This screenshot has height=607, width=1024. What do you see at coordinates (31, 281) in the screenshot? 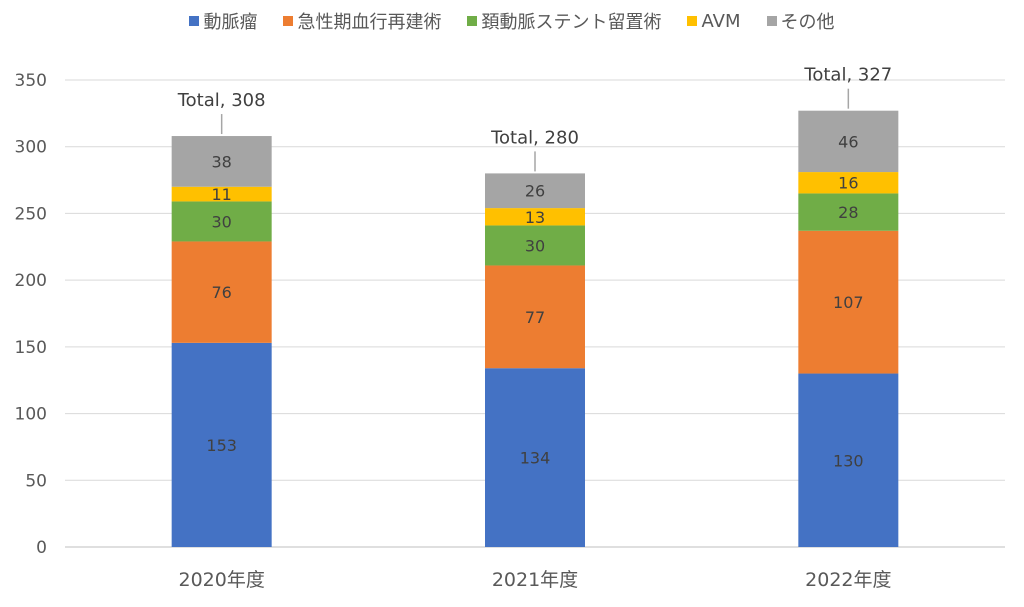
I see `y-tick-label: 200` at bounding box center [31, 281].